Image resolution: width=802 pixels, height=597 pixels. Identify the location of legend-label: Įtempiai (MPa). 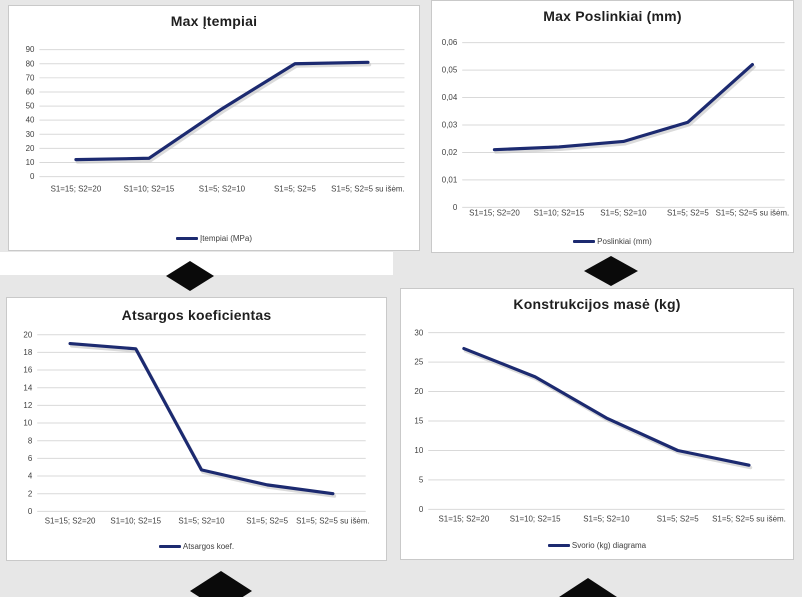
(225, 238).